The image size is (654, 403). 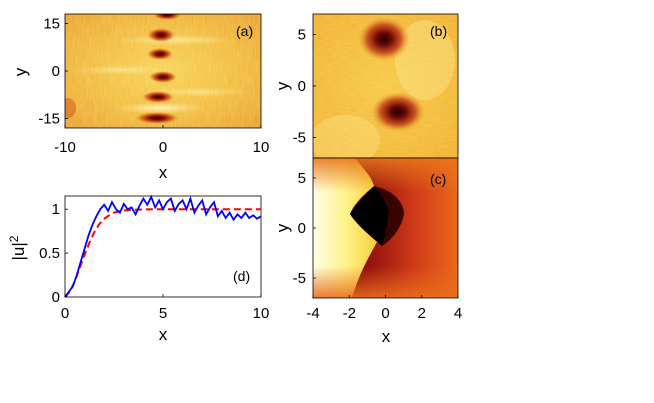 I want to click on panel-a-y-ticks: 15 0 -15, so click(x=53, y=72).